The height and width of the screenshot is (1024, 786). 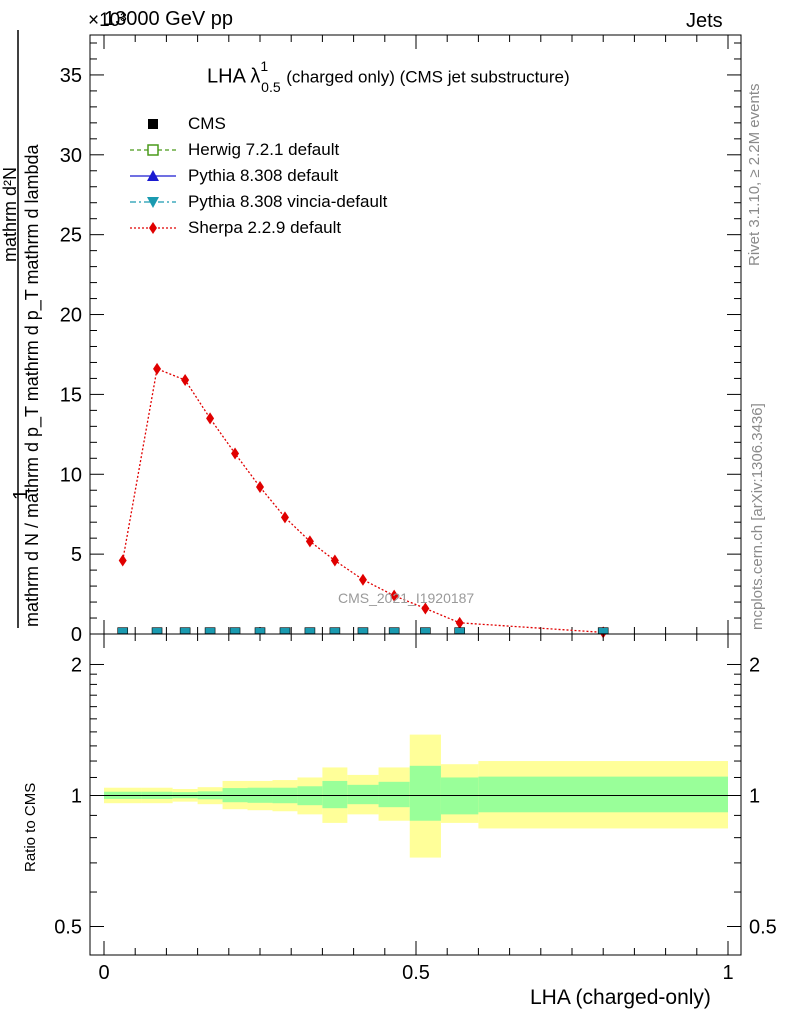 I want to click on chart-title-sub: 0.5, so click(x=271, y=86).